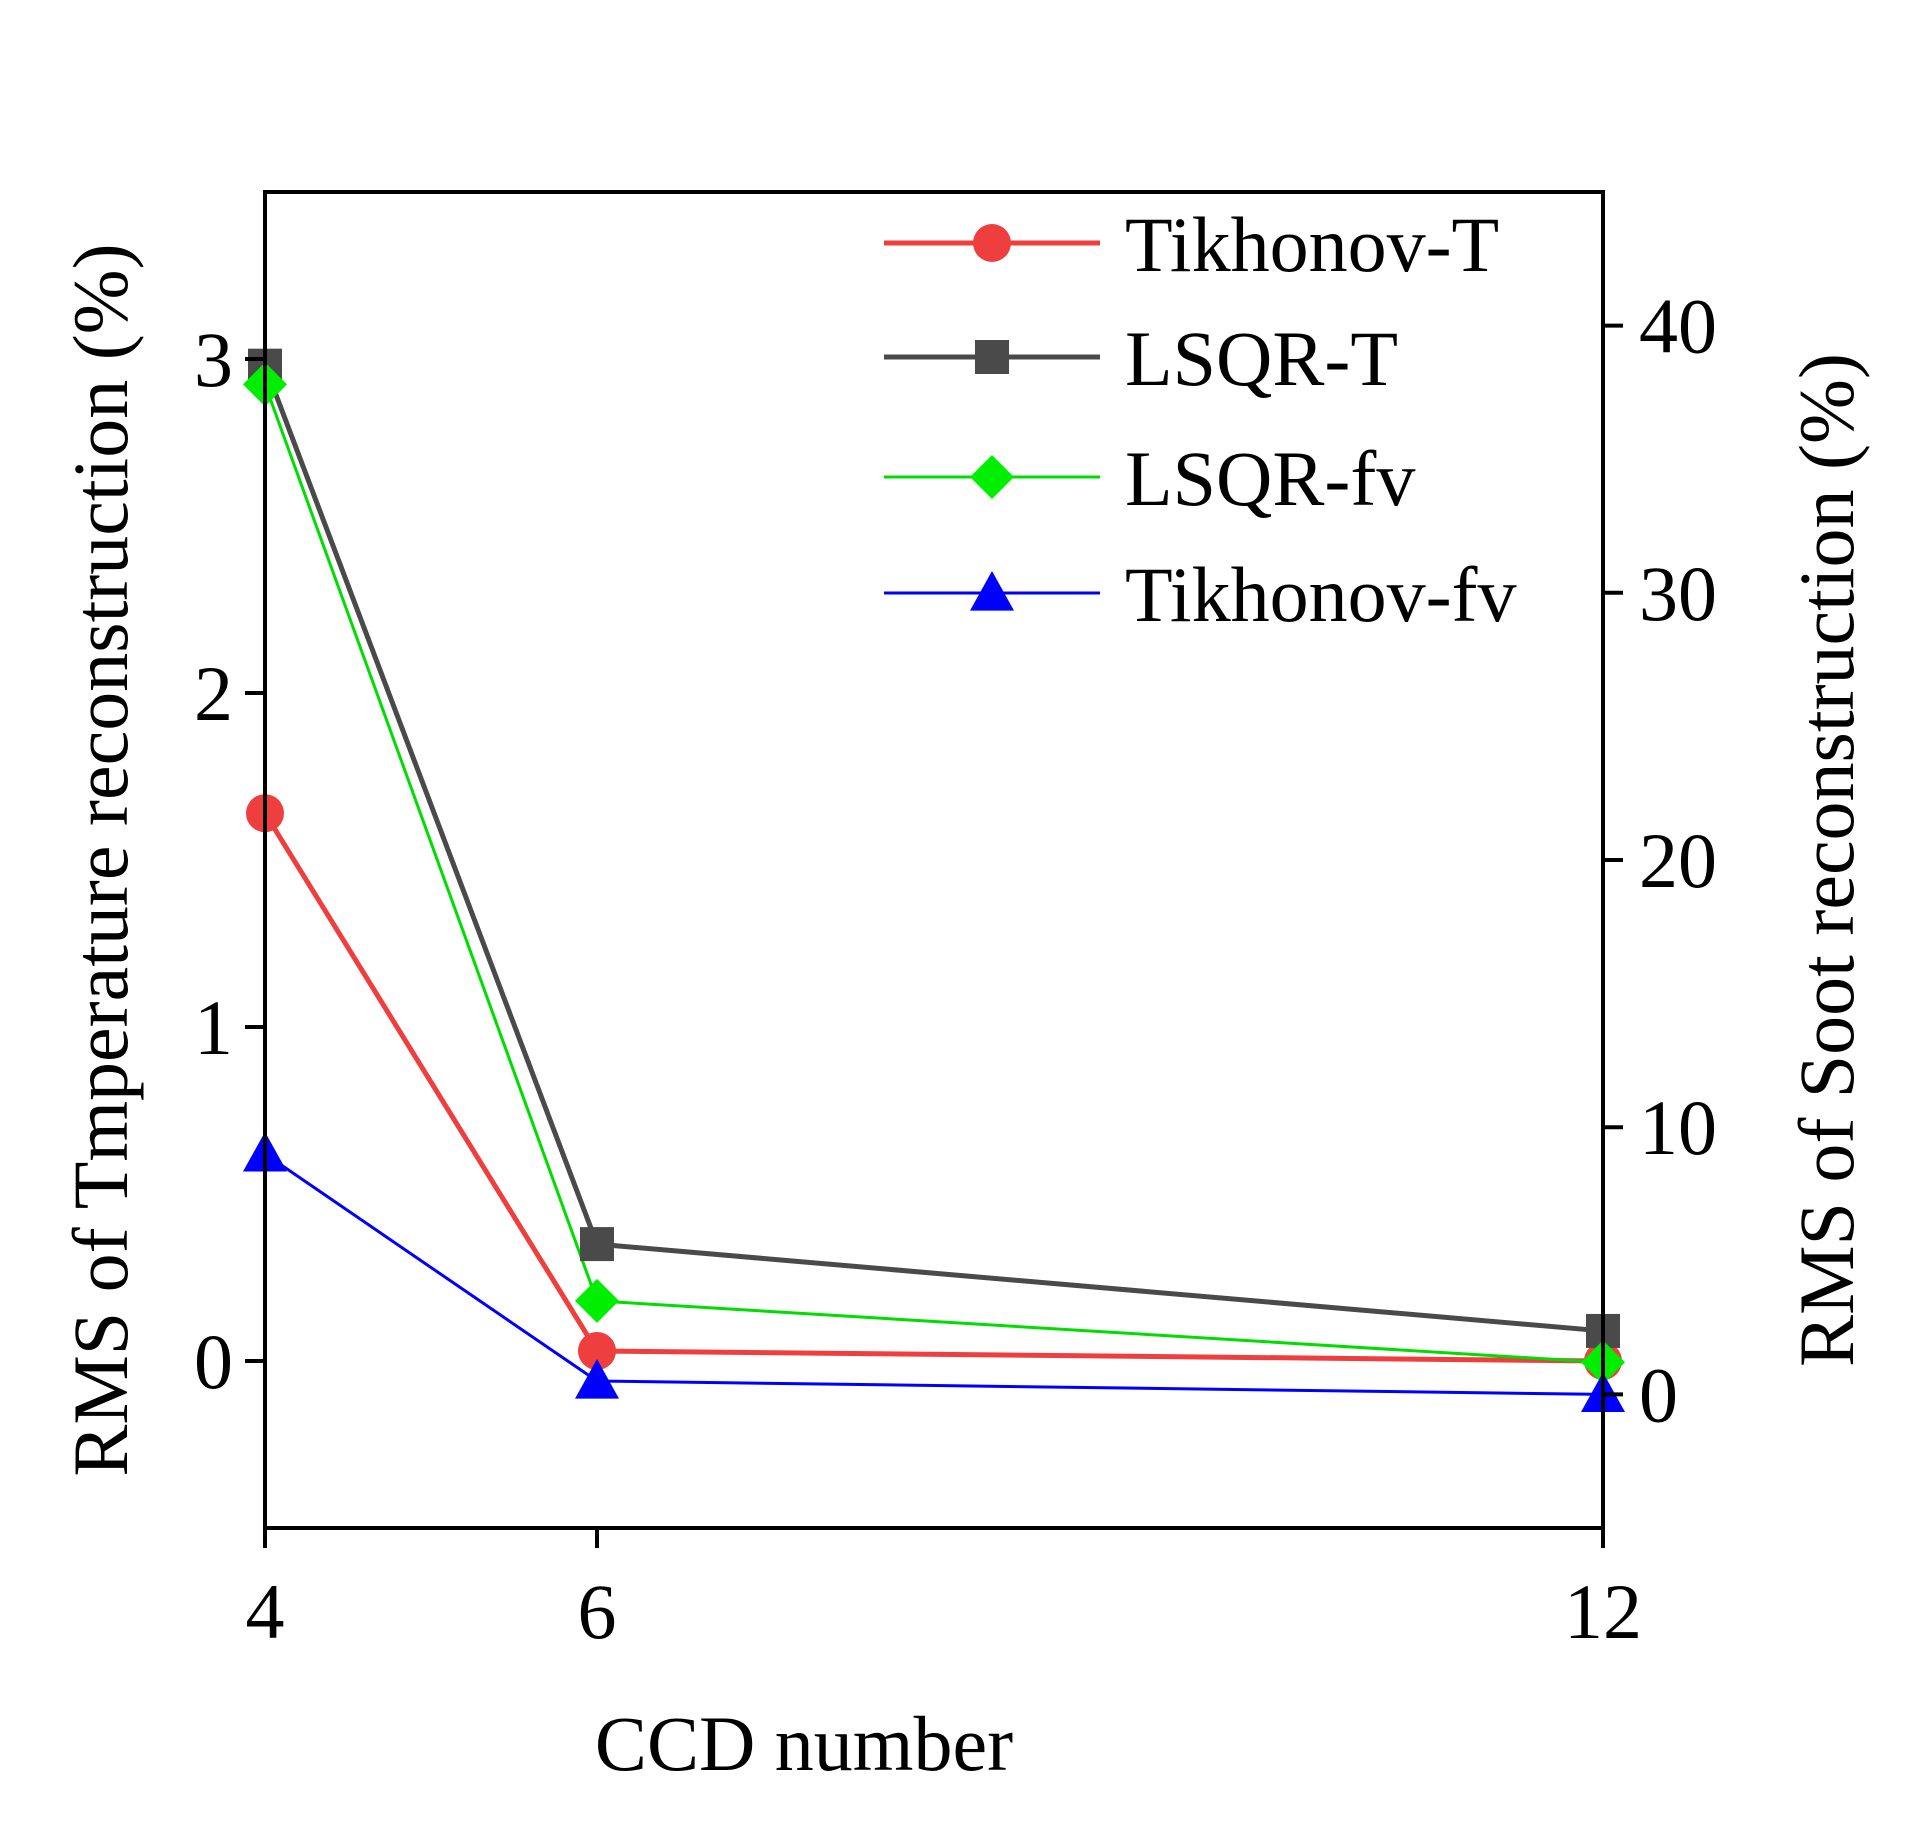 Image resolution: width=1919 pixels, height=1827 pixels. I want to click on y-tick-label: 2, so click(213, 693).